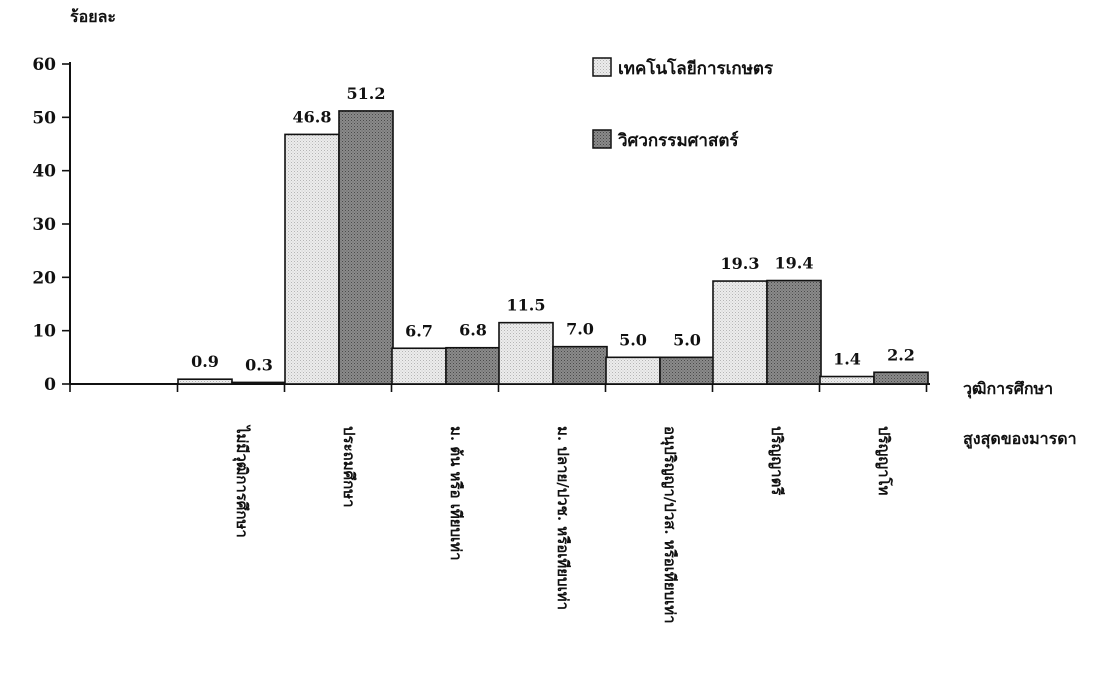  I want to click on value-label: 7.0, so click(580, 329).